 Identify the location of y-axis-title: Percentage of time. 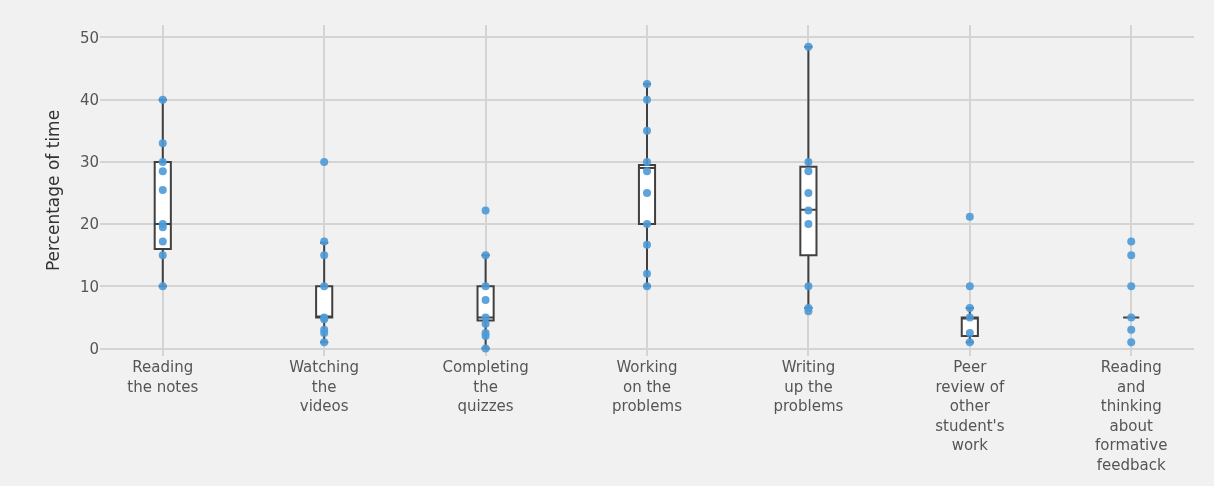
(53, 190).